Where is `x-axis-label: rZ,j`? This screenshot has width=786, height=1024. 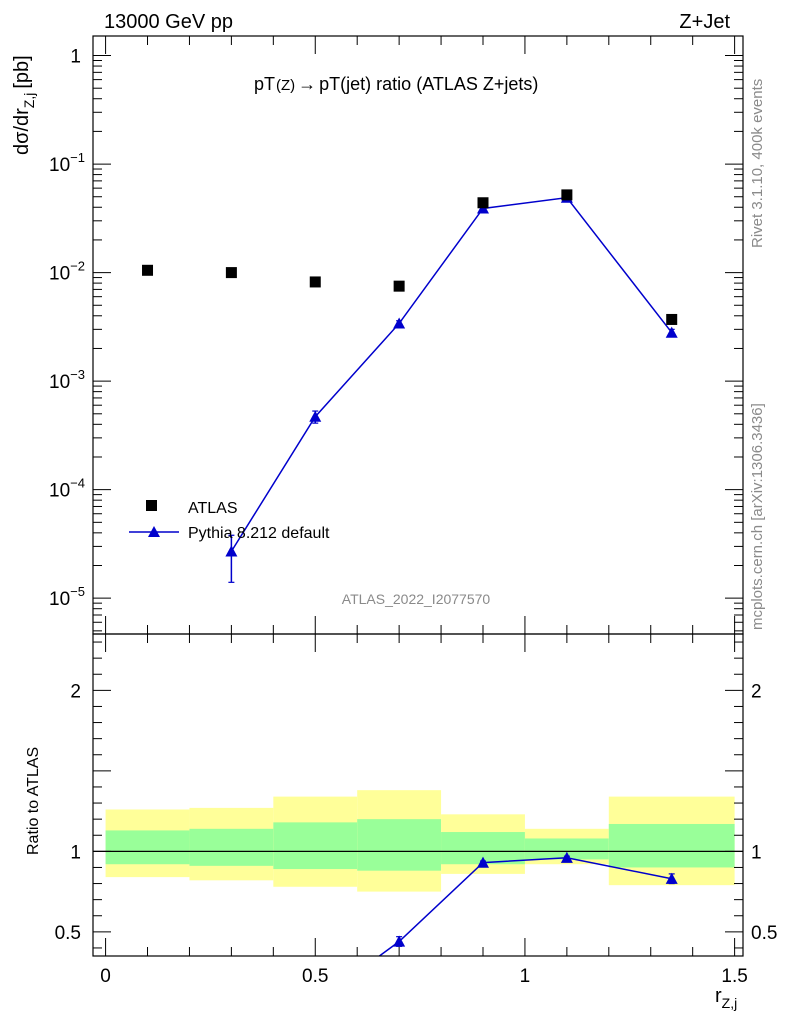
x-axis-label: rZ,j is located at coordinates (726, 998).